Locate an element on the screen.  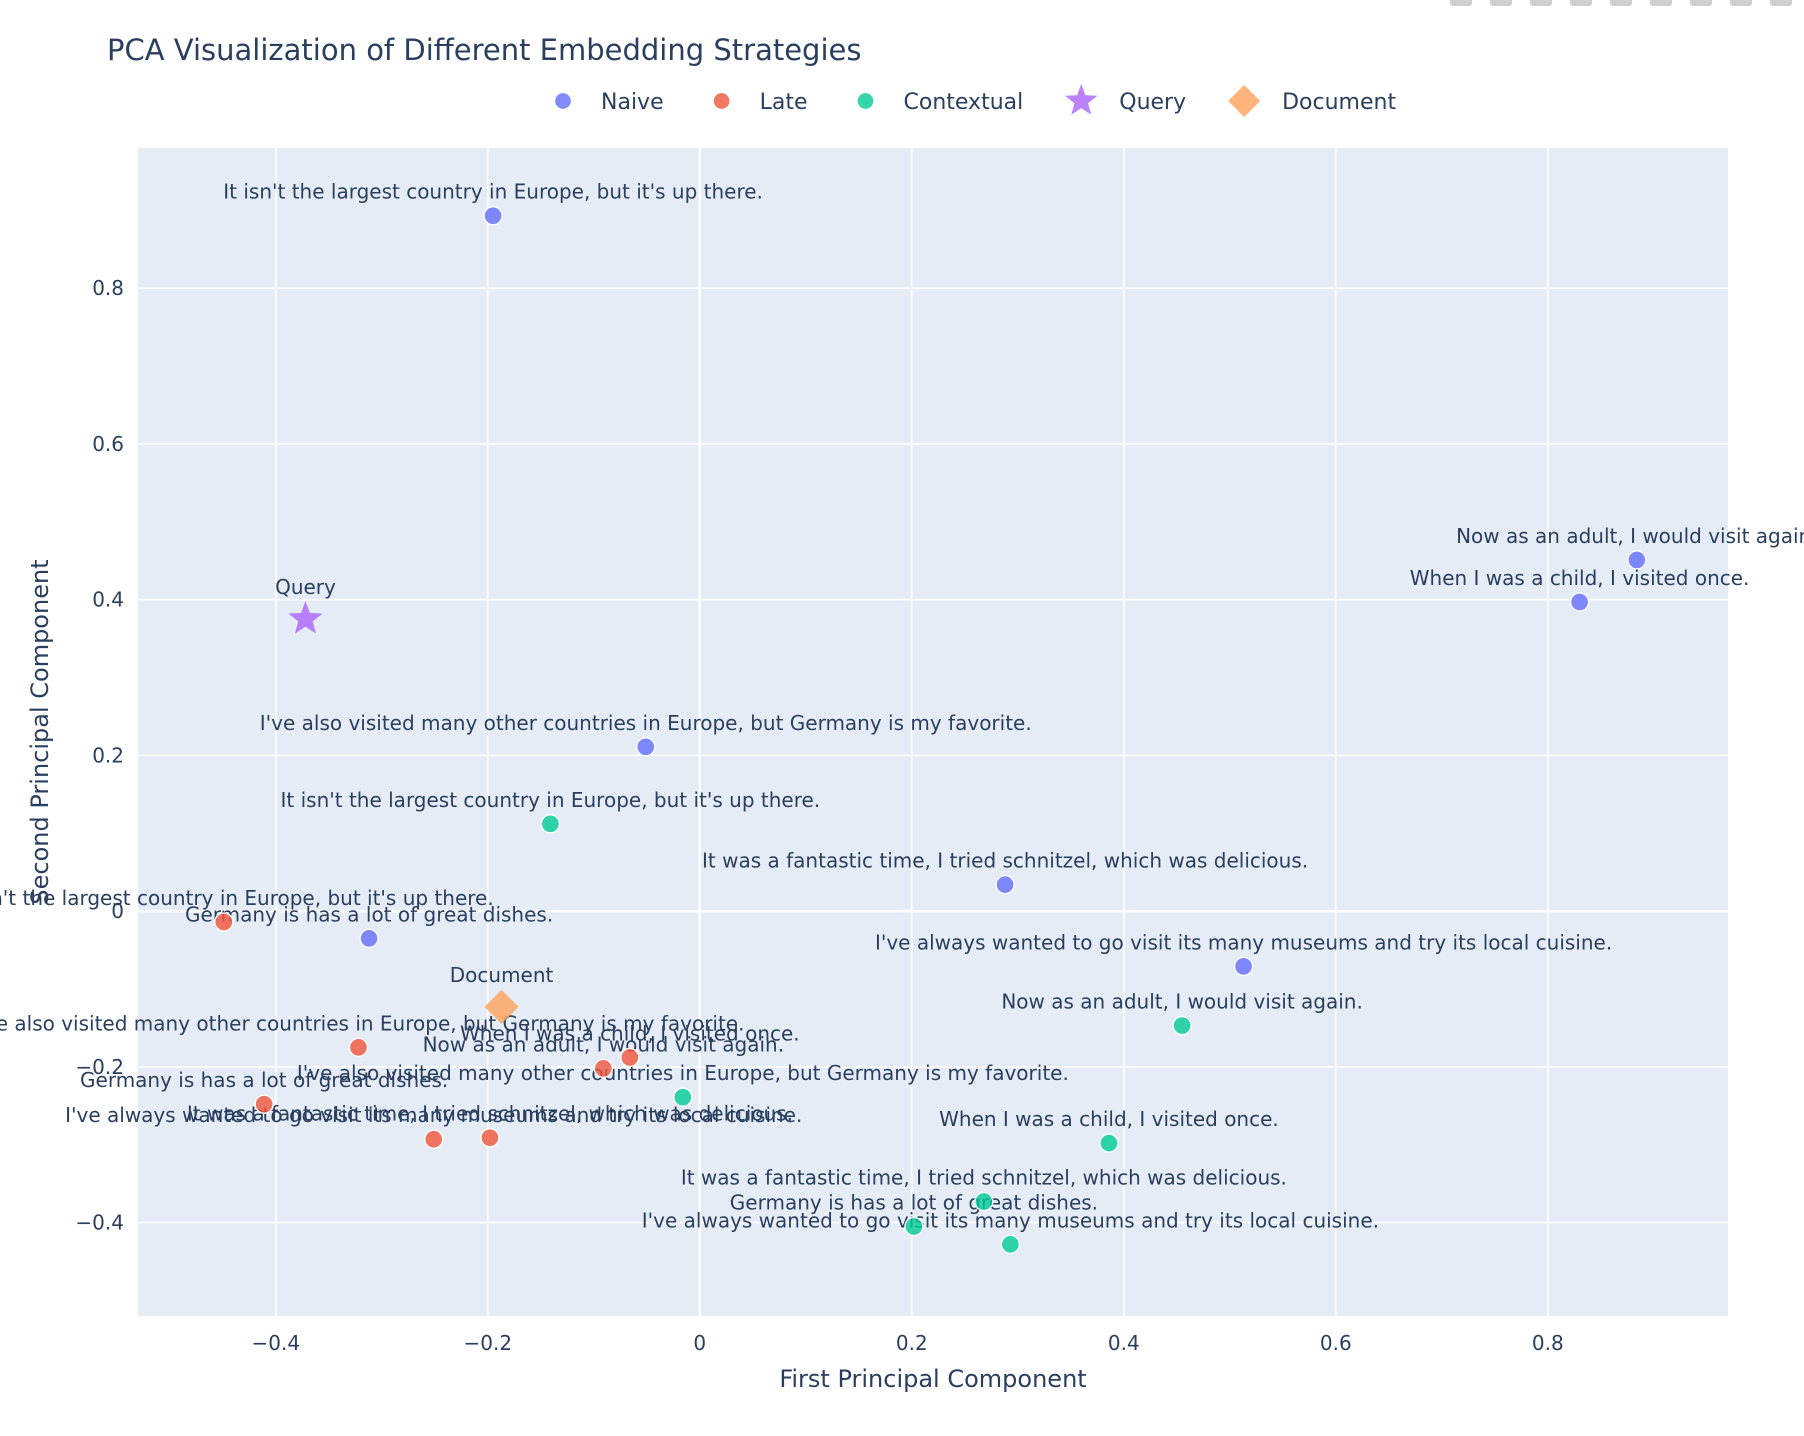
y-tick-label: 0.6 is located at coordinates (108, 444).